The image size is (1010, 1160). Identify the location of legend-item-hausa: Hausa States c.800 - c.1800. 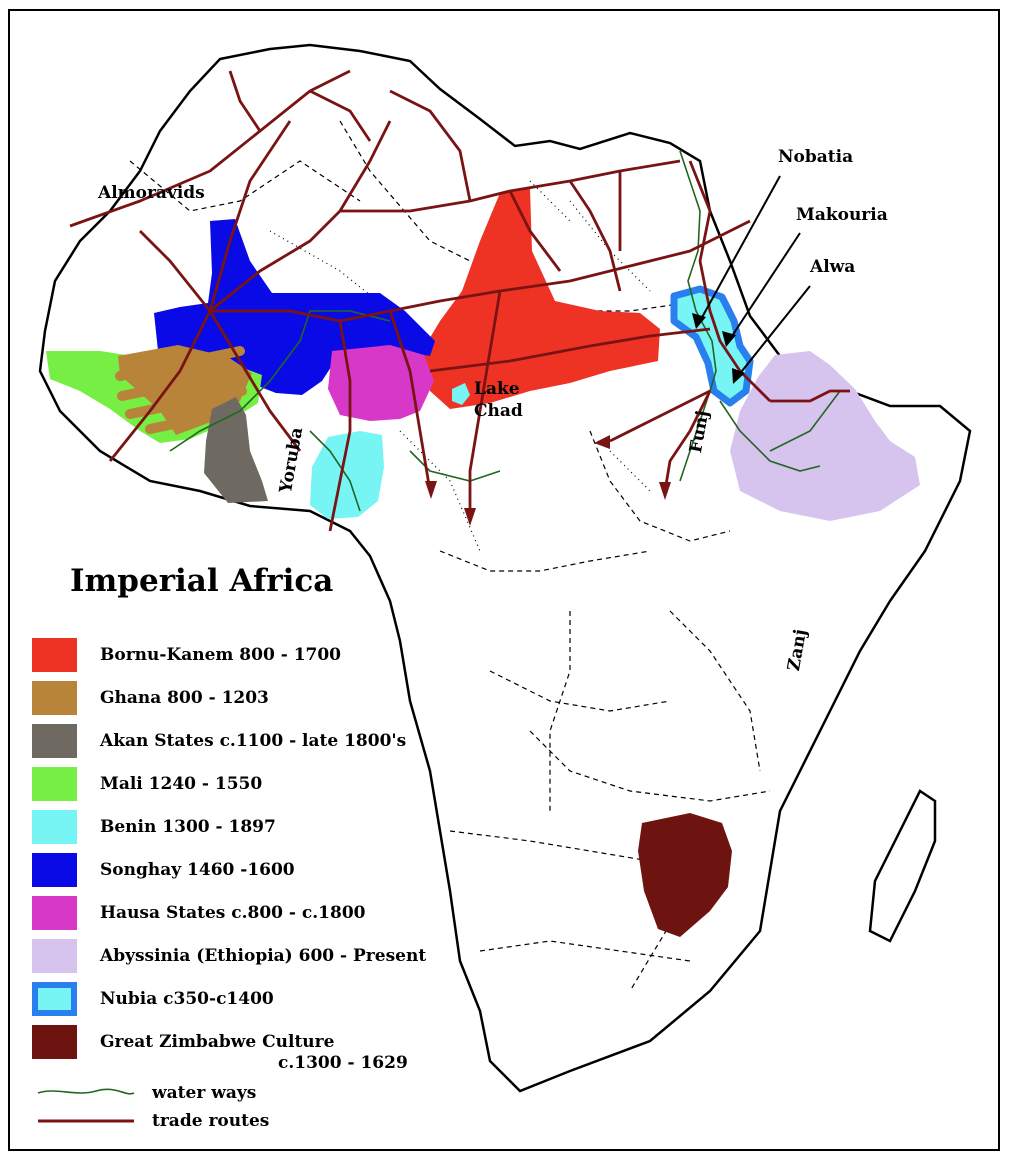
(198, 913).